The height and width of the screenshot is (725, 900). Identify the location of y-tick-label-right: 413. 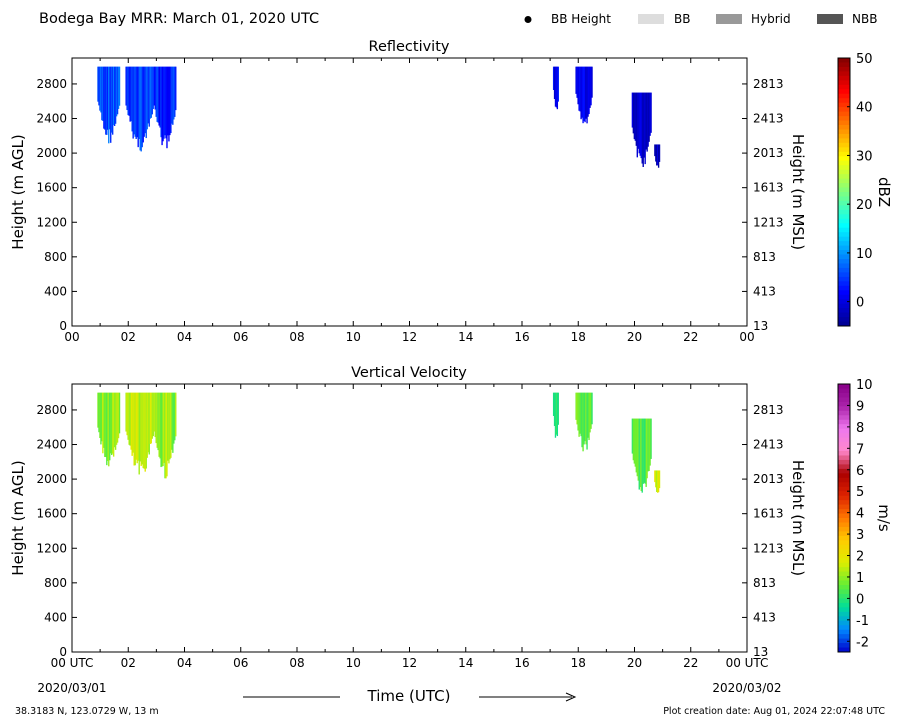
(764, 291).